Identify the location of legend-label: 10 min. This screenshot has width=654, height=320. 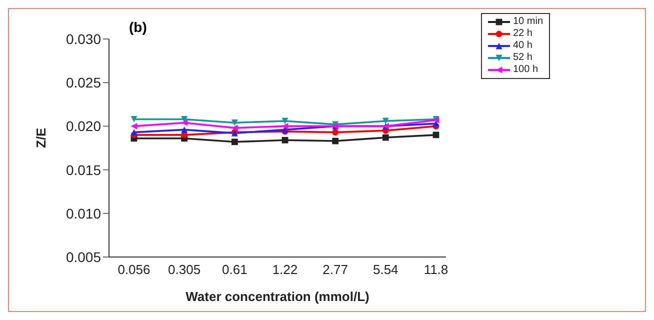
(527, 22).